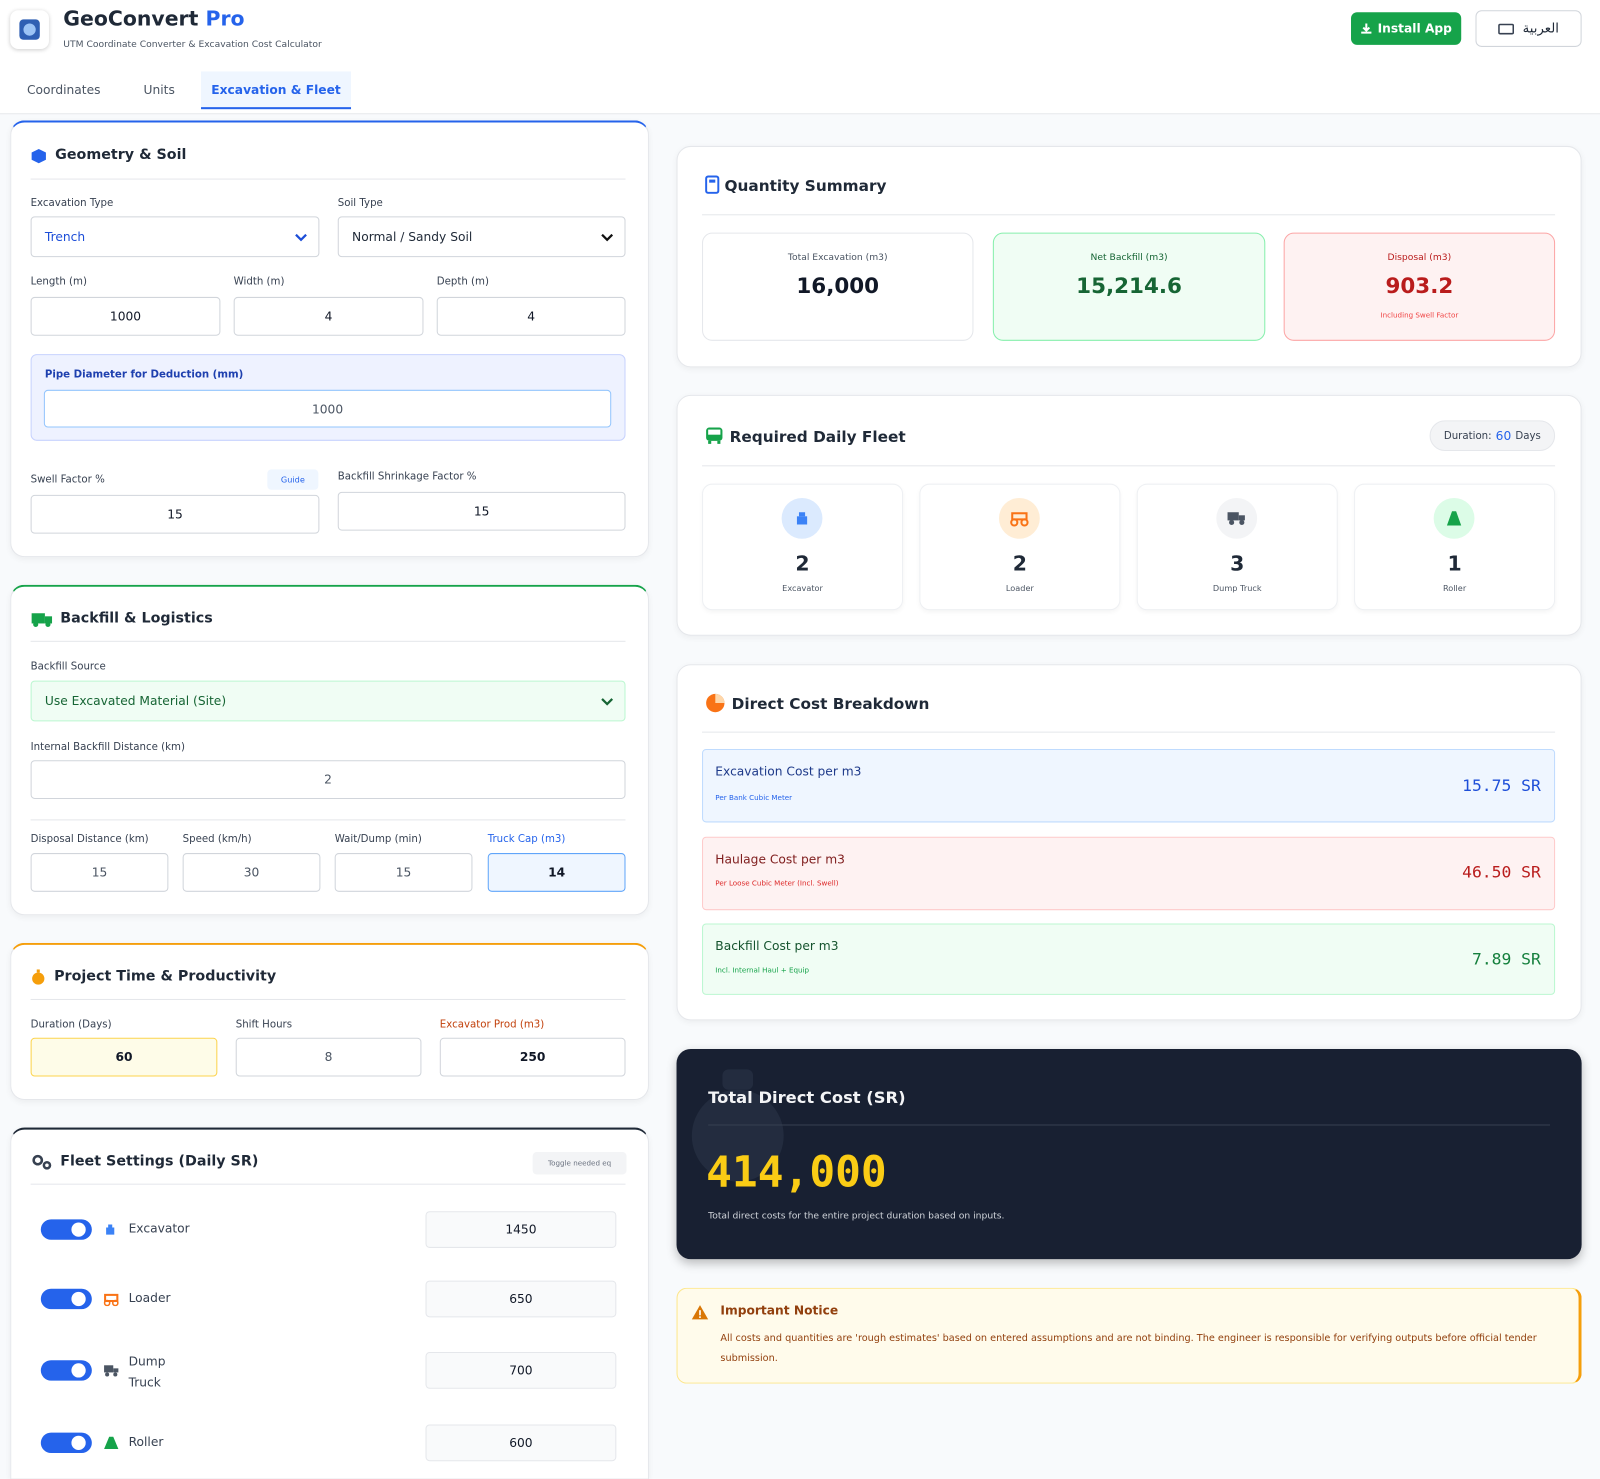 Image resolution: width=1600 pixels, height=1479 pixels. I want to click on roller-icon, so click(1454, 518).